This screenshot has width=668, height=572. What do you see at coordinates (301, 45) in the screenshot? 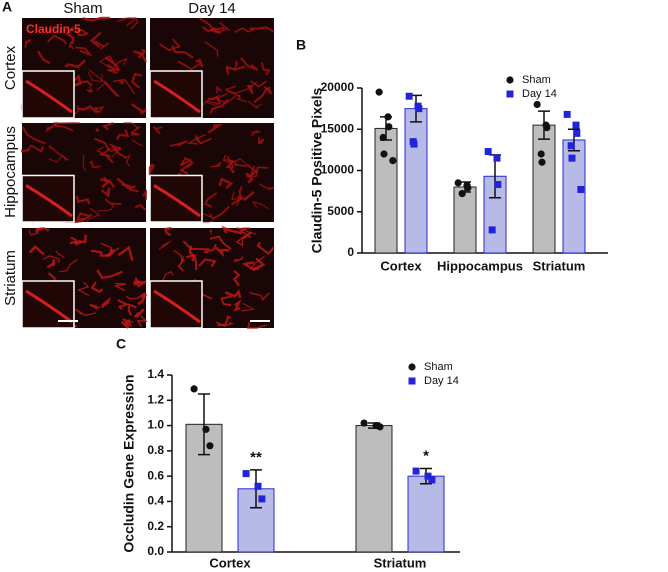
I see `panel-letter: B` at bounding box center [301, 45].